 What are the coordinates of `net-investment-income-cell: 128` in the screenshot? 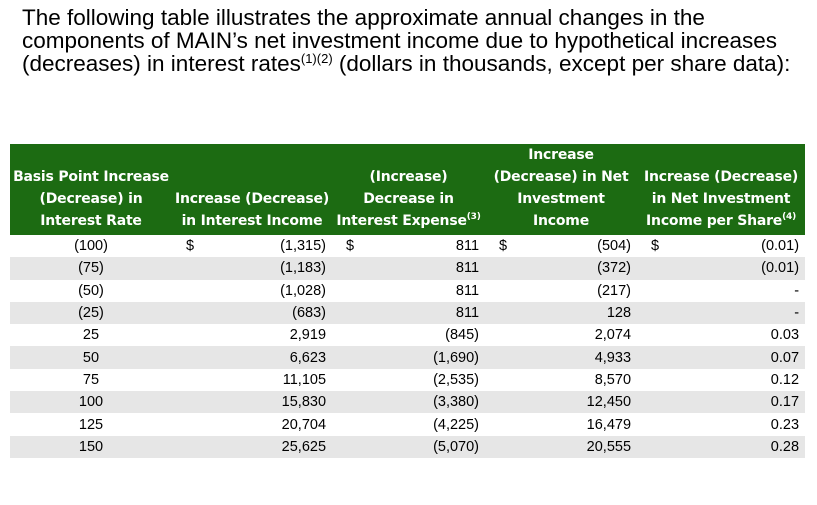 It's located at (579, 313).